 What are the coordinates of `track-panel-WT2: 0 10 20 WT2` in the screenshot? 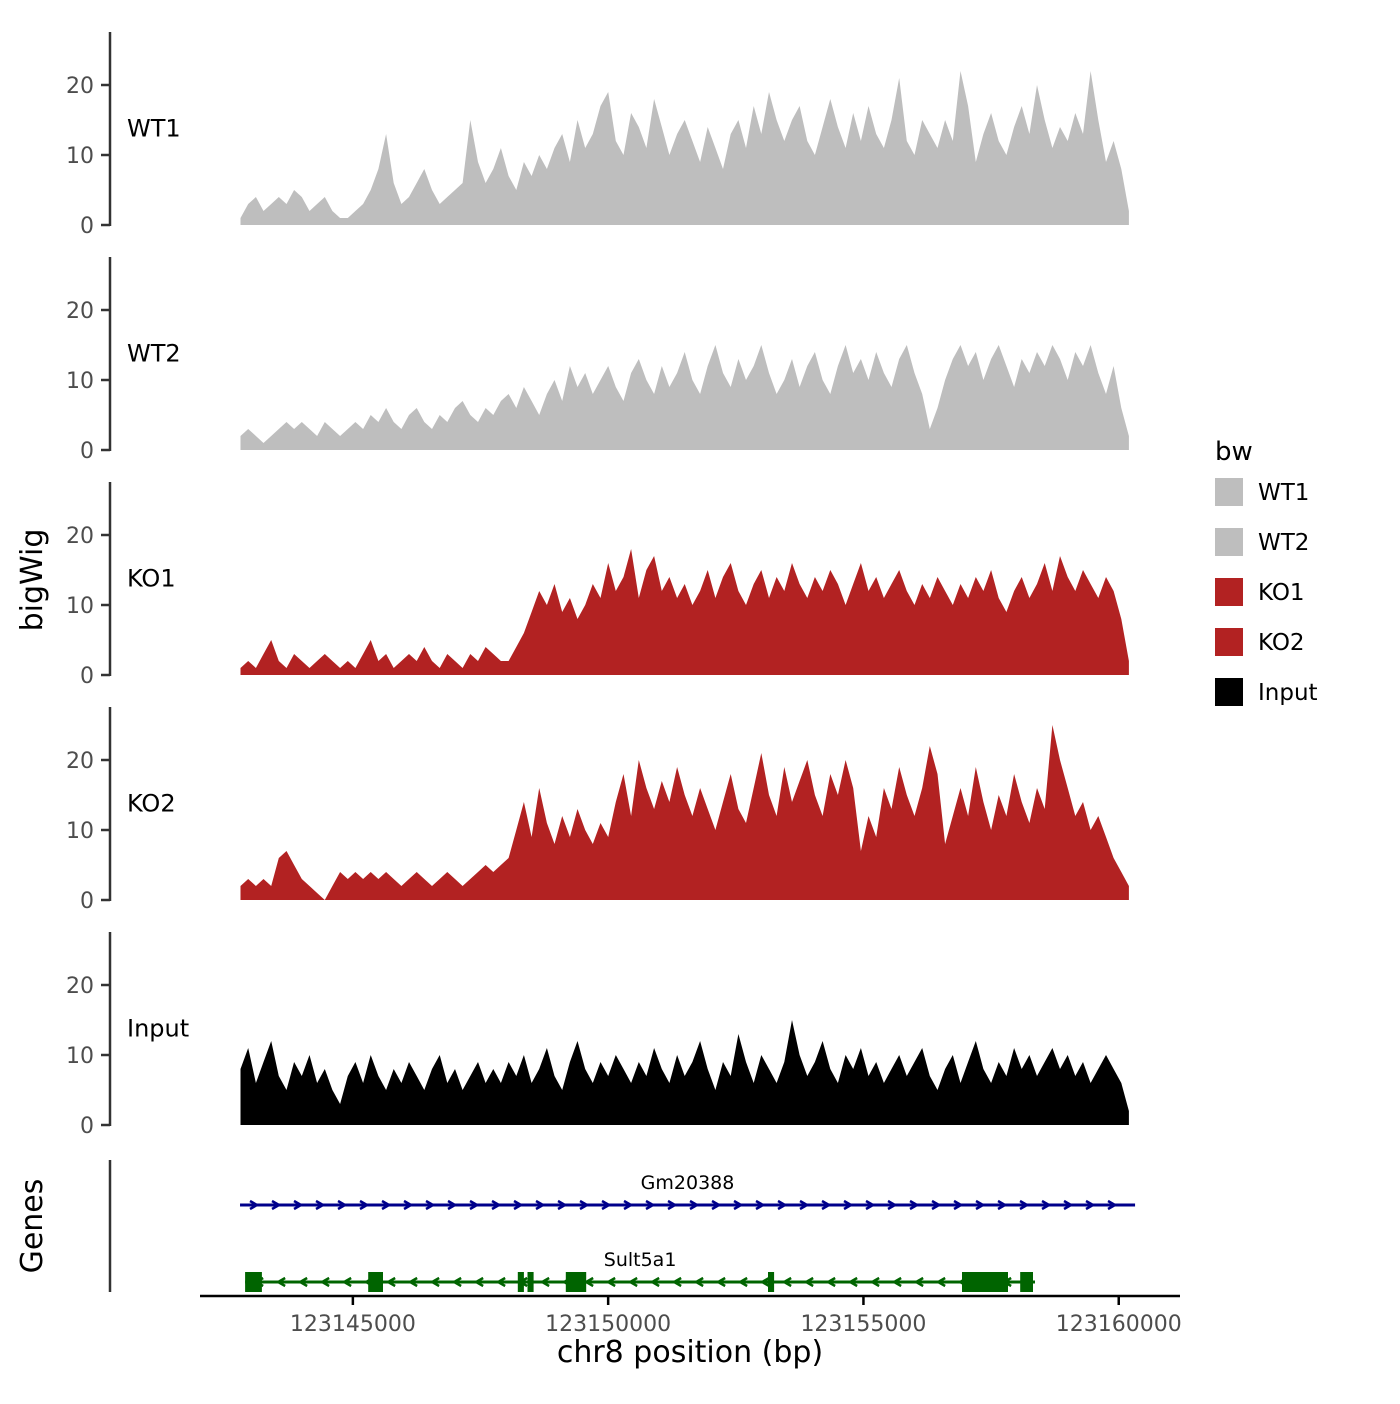 It's located at (597, 360).